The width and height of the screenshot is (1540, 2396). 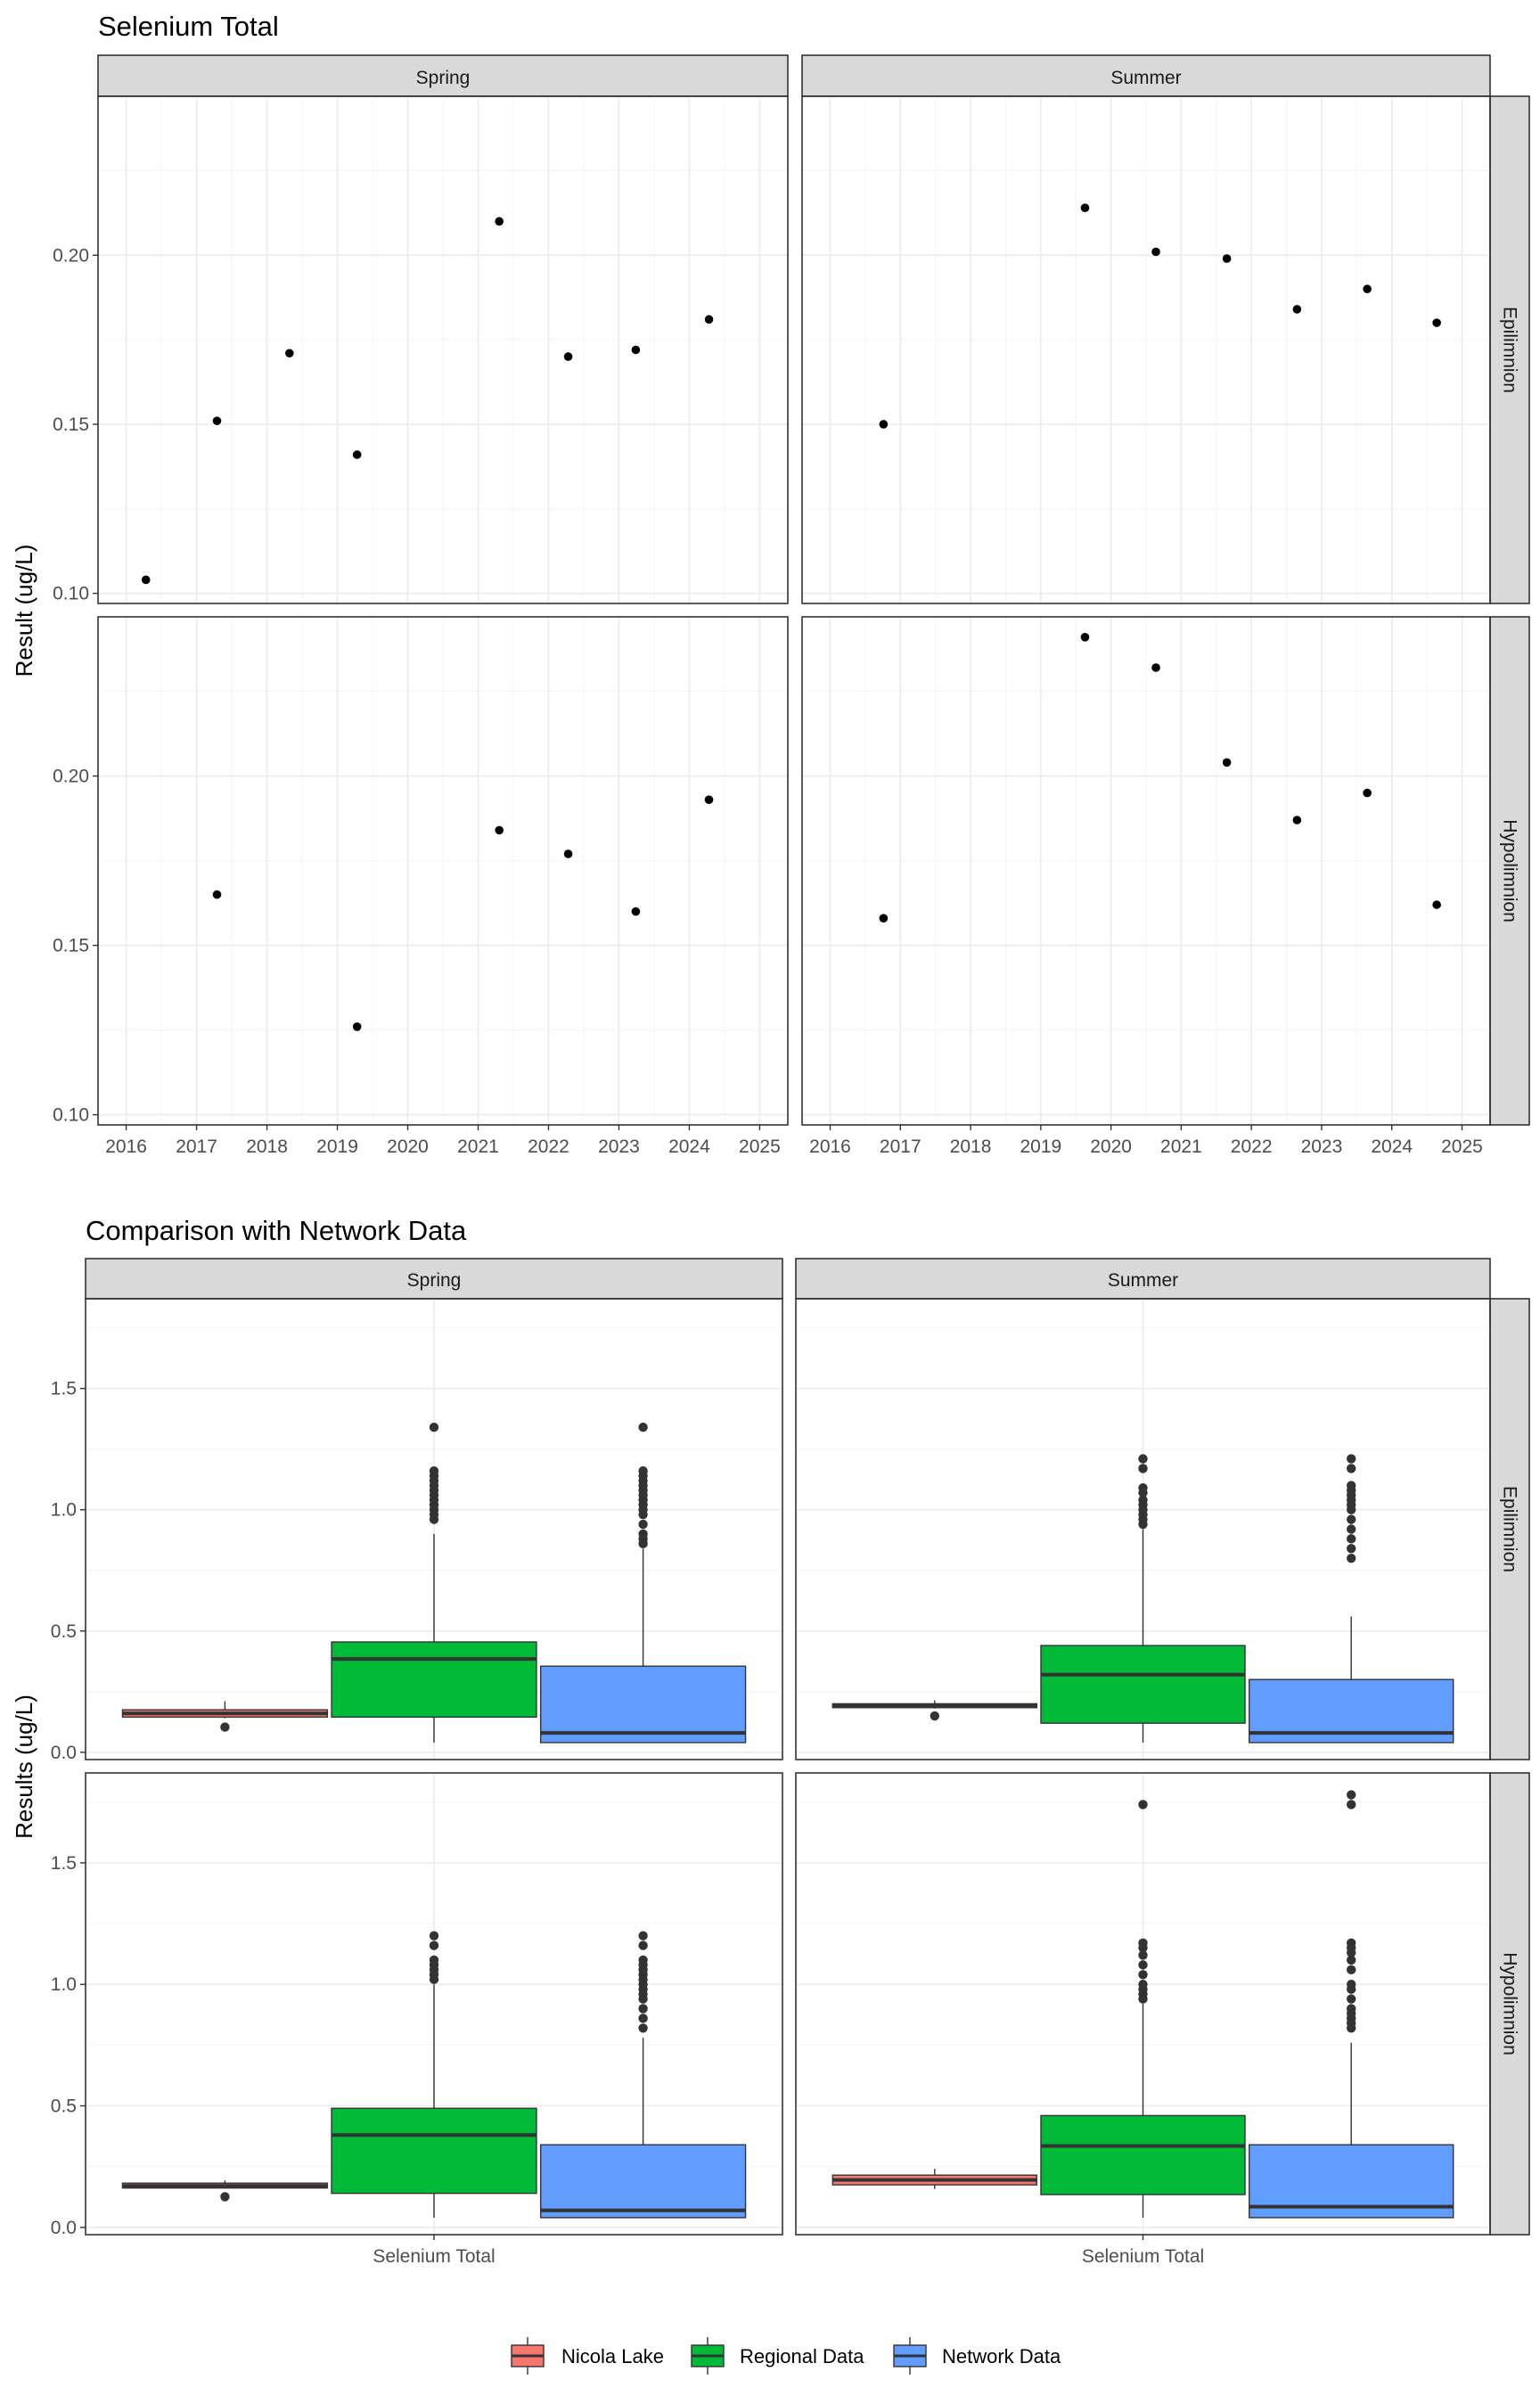 What do you see at coordinates (71, 594) in the screenshot?
I see `y-tick-label: 0.10` at bounding box center [71, 594].